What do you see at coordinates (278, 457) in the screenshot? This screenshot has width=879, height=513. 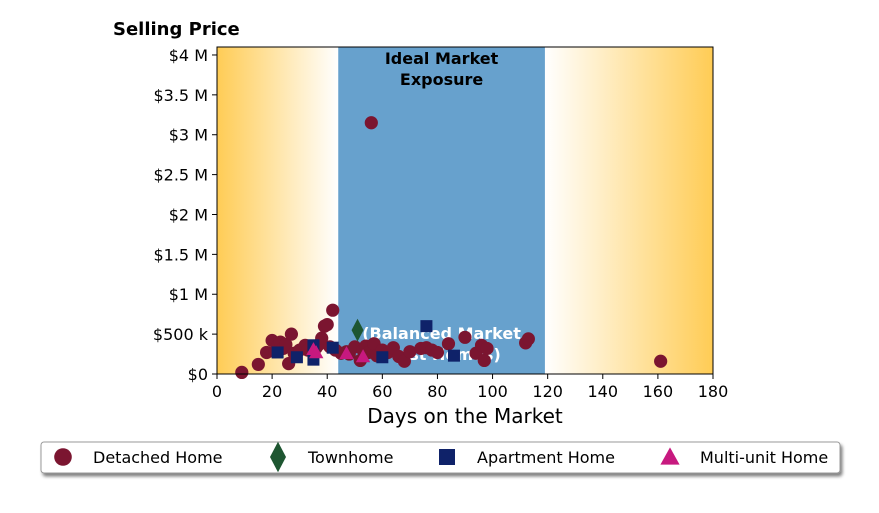 I see `legend-marker-townhome` at bounding box center [278, 457].